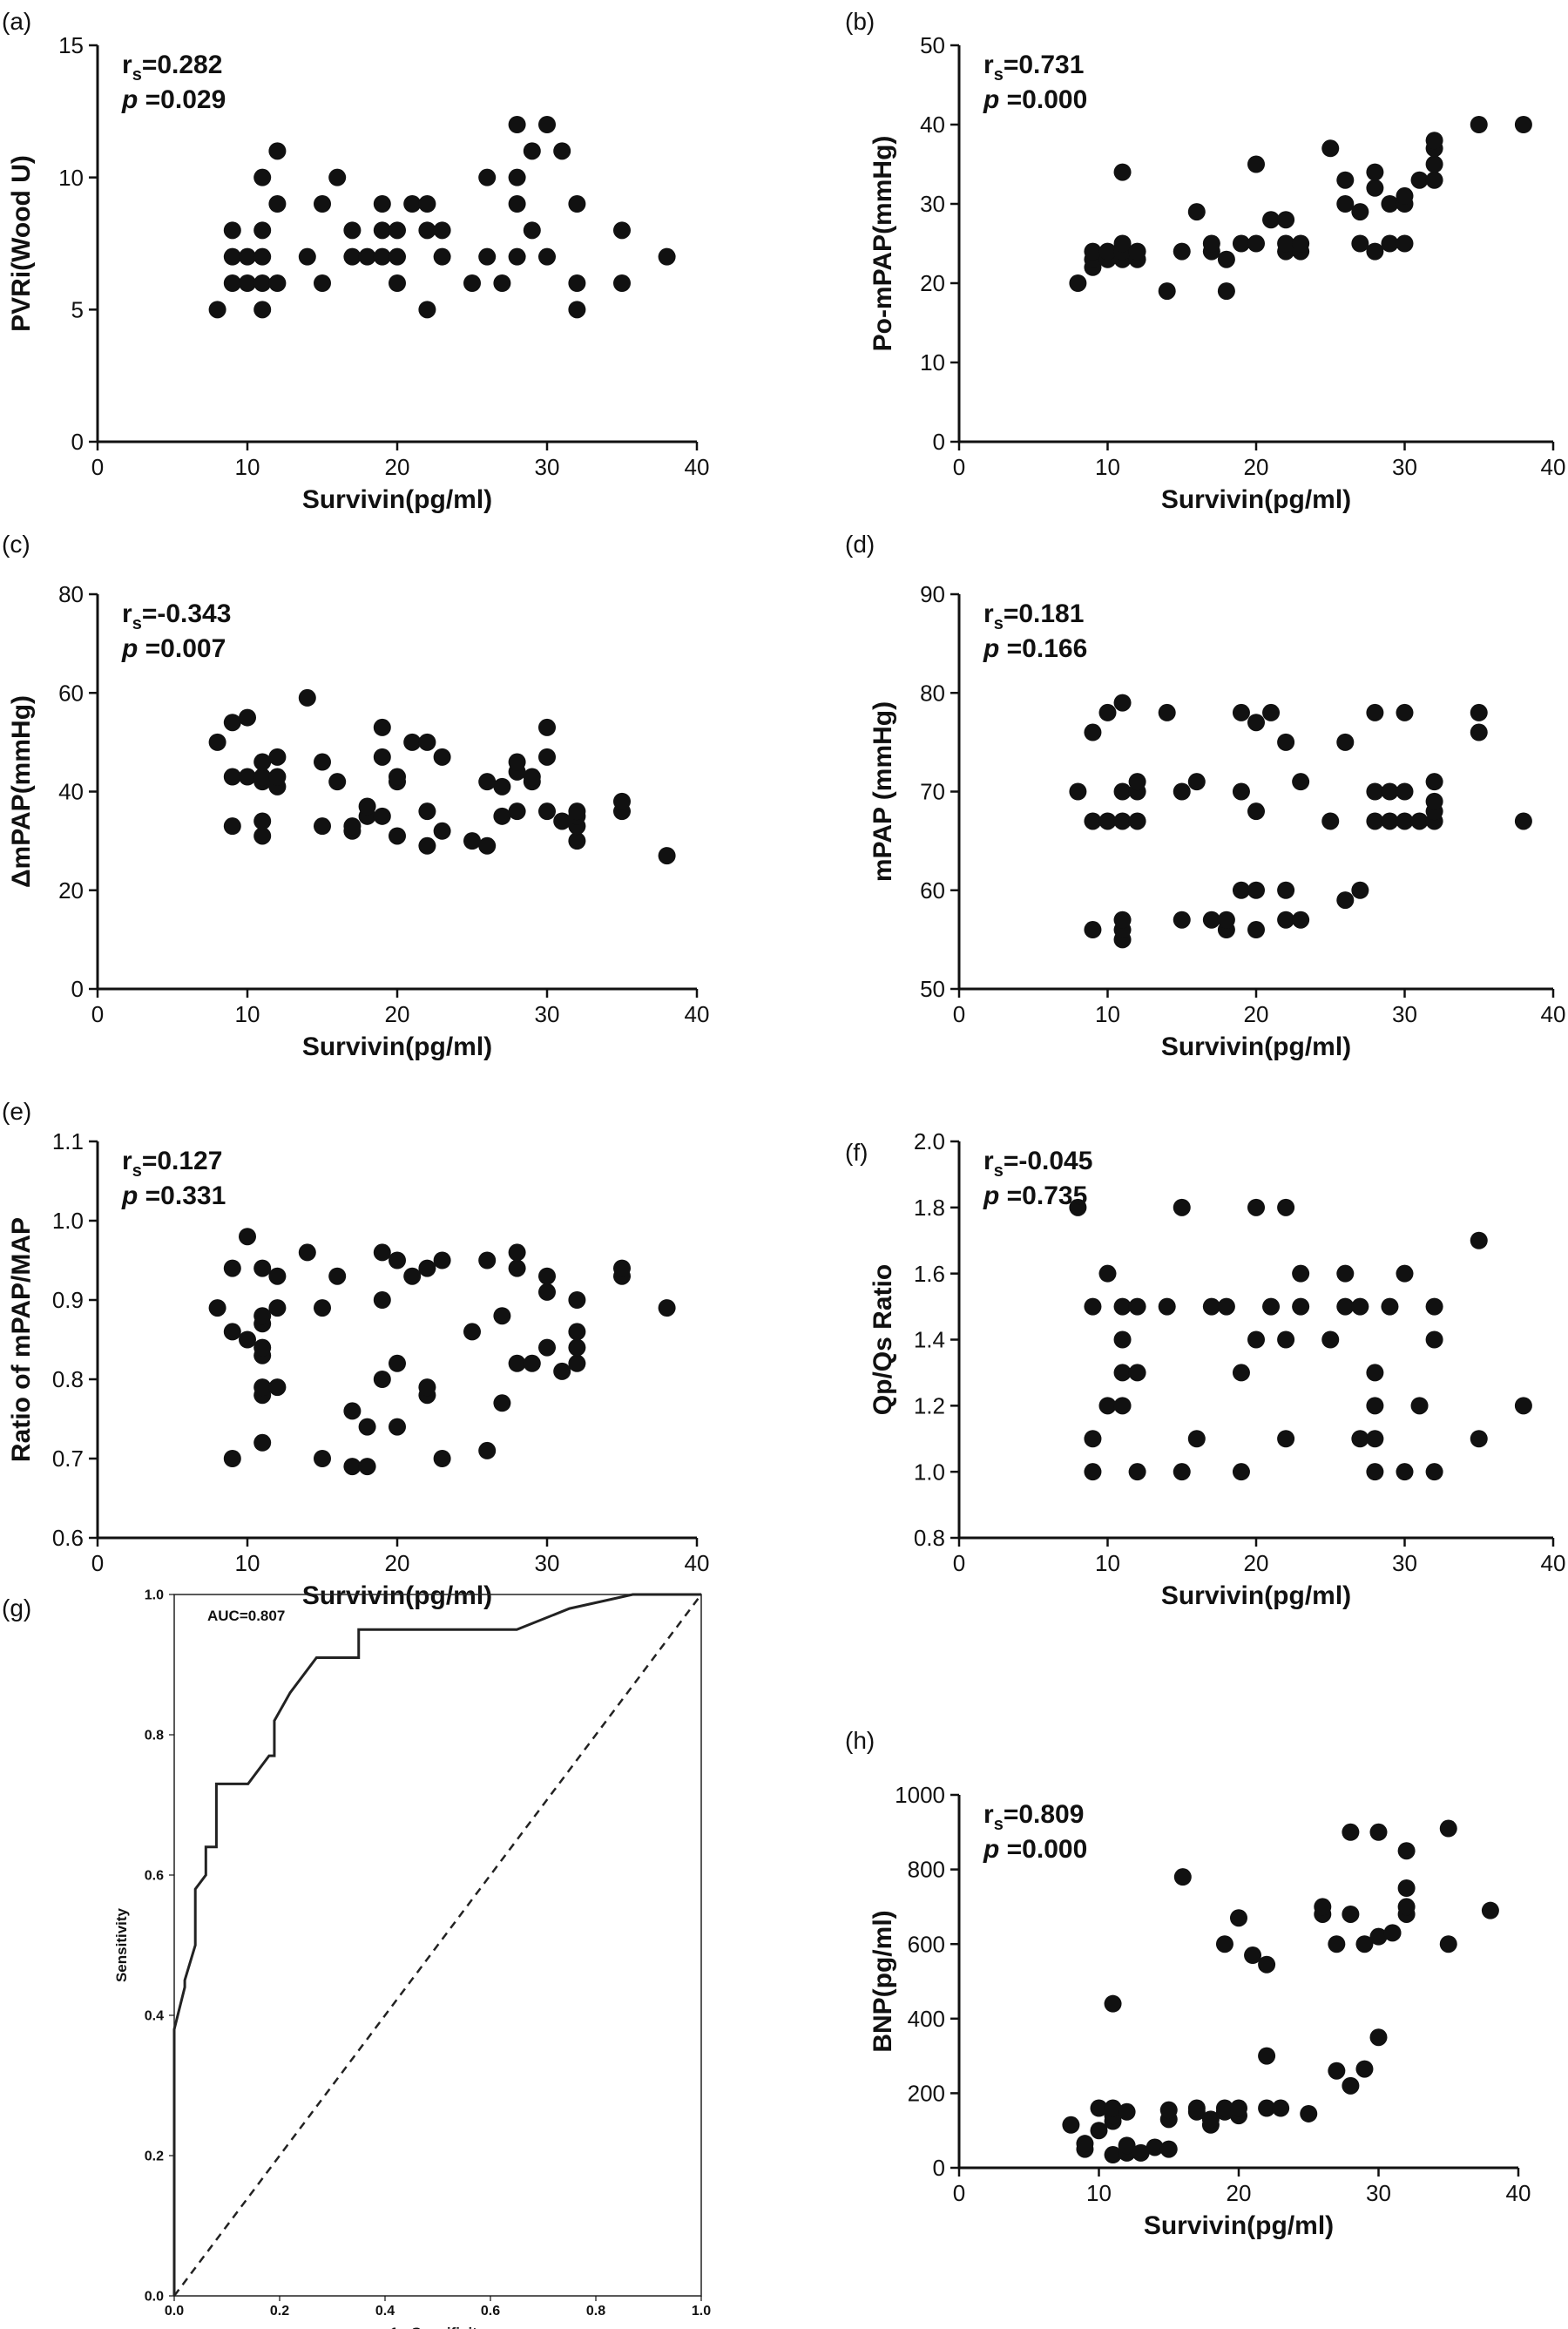 This screenshot has height=2329, width=1568. Describe the element at coordinates (1035, 1195) in the screenshot. I see `stat-p-label: p =0.735` at that location.